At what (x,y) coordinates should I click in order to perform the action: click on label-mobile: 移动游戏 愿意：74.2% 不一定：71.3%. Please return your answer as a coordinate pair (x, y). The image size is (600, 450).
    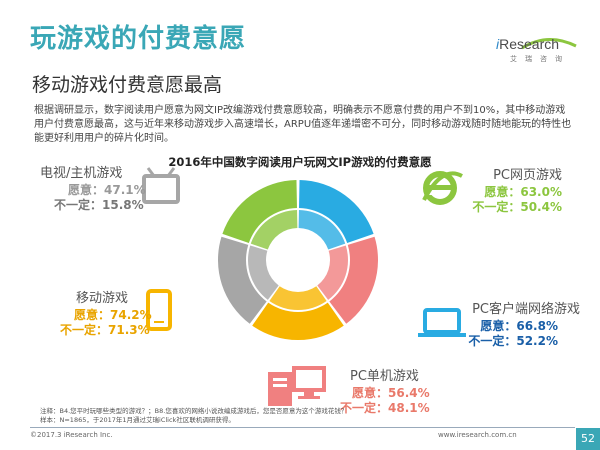
    Looking at the image, I should click on (99, 314).